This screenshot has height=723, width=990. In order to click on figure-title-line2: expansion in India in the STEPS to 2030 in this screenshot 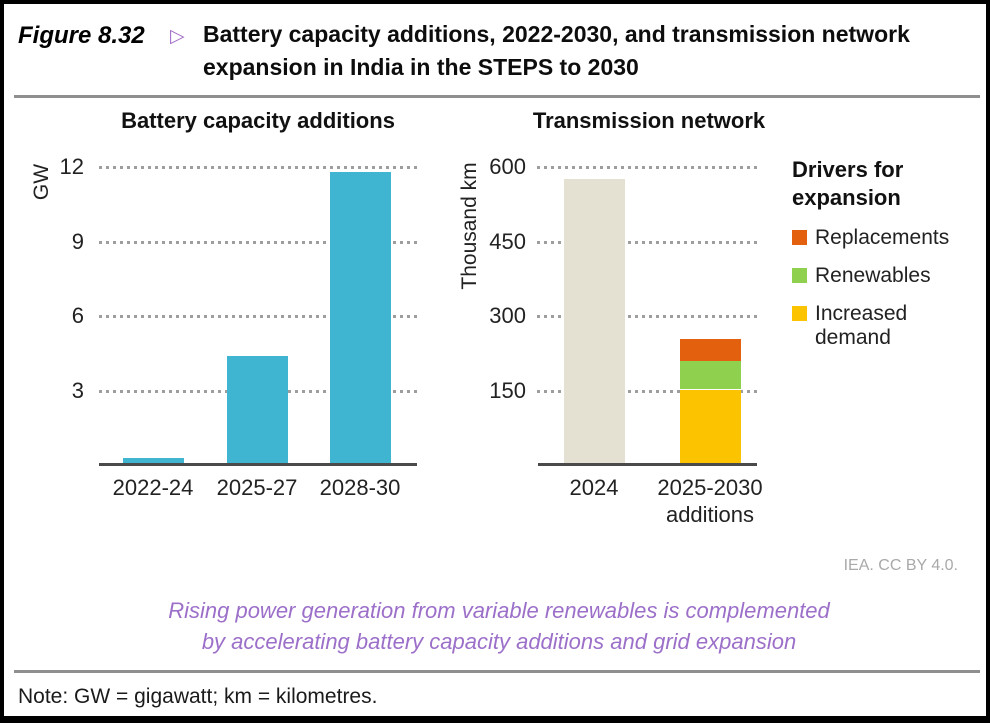, I will do `click(421, 67)`.